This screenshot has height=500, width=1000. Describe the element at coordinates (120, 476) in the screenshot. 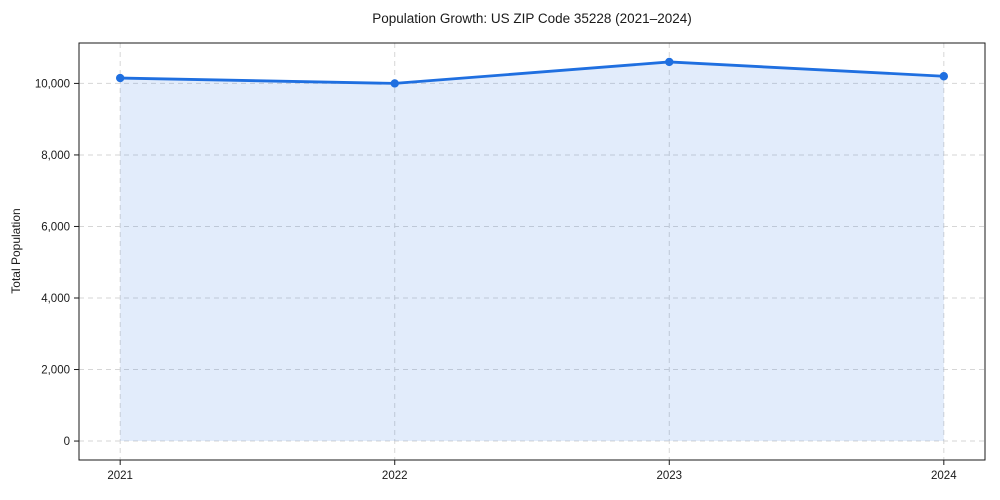

I see `x-tick-label: 2021` at that location.